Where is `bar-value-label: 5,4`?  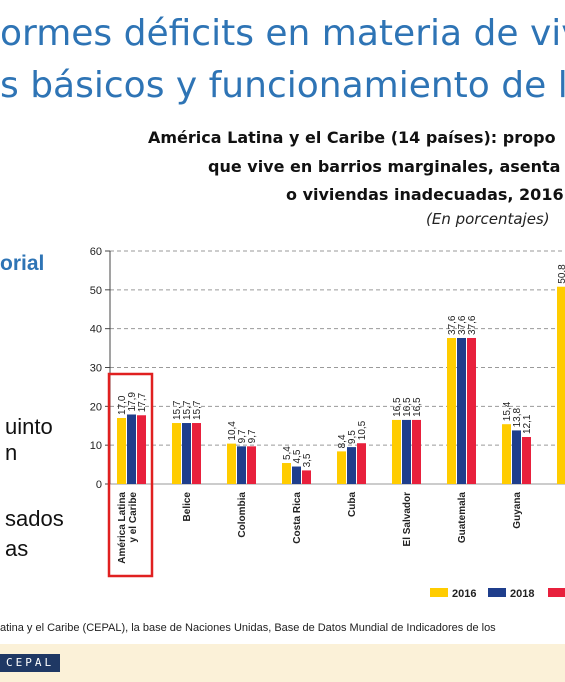 bar-value-label: 5,4 is located at coordinates (287, 453).